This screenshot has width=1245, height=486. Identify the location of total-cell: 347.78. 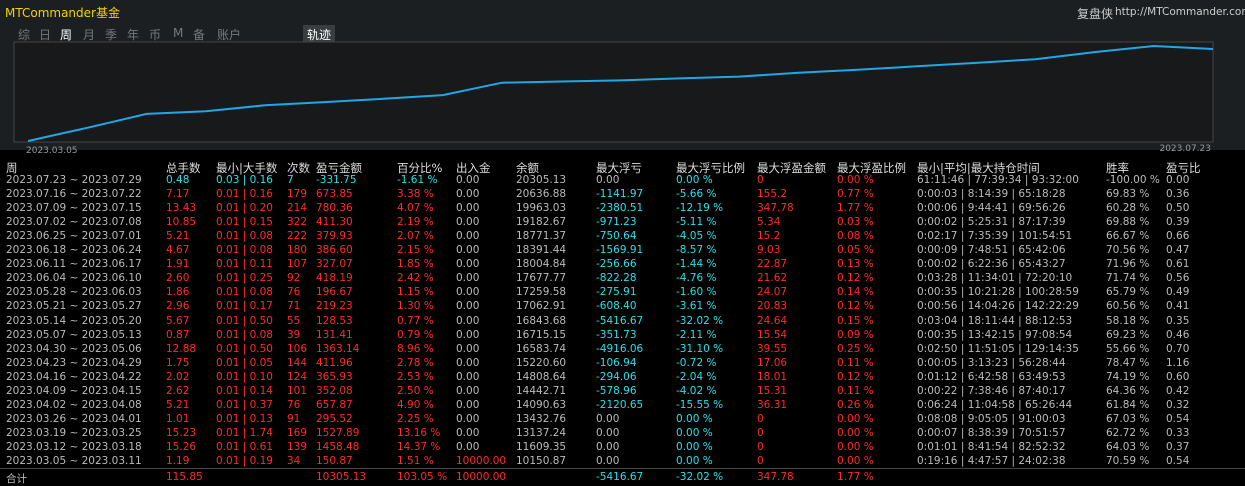
(775, 477).